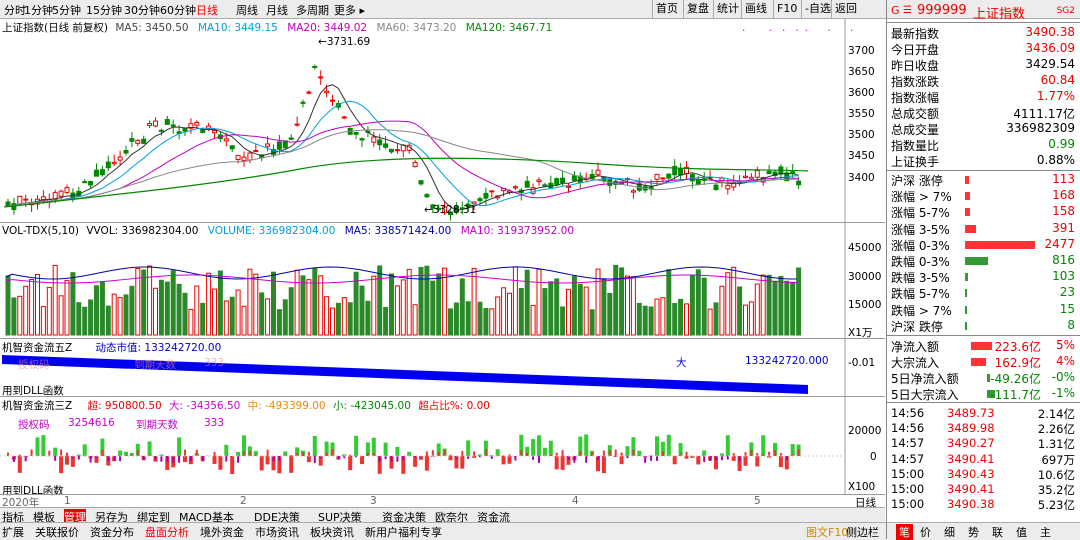  Describe the element at coordinates (845, 9) in the screenshot. I see `toolbar-button-6: 返回` at that location.